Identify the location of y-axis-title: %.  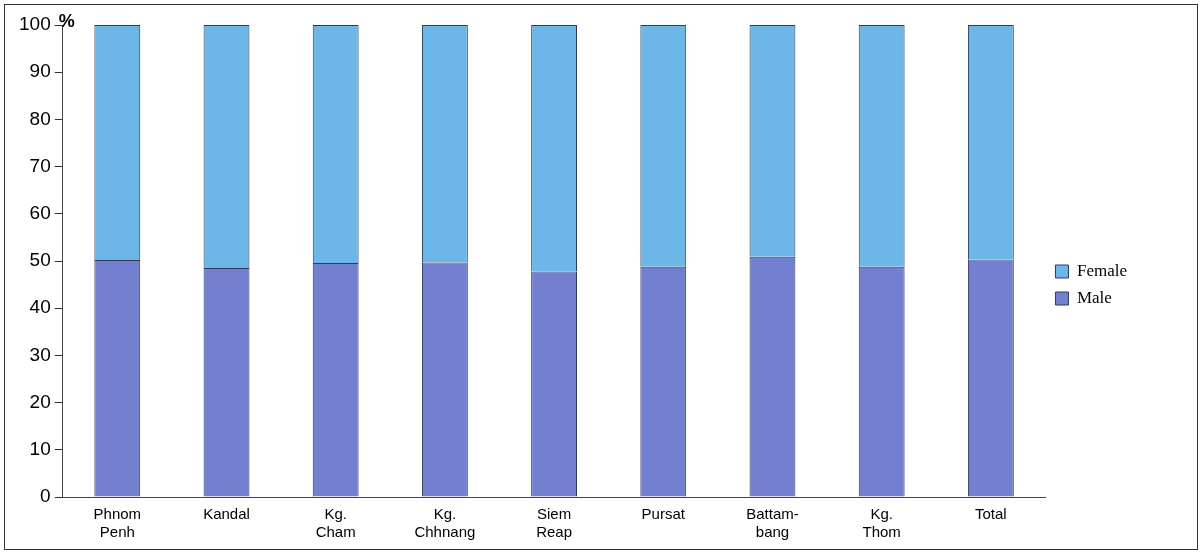
(66, 20).